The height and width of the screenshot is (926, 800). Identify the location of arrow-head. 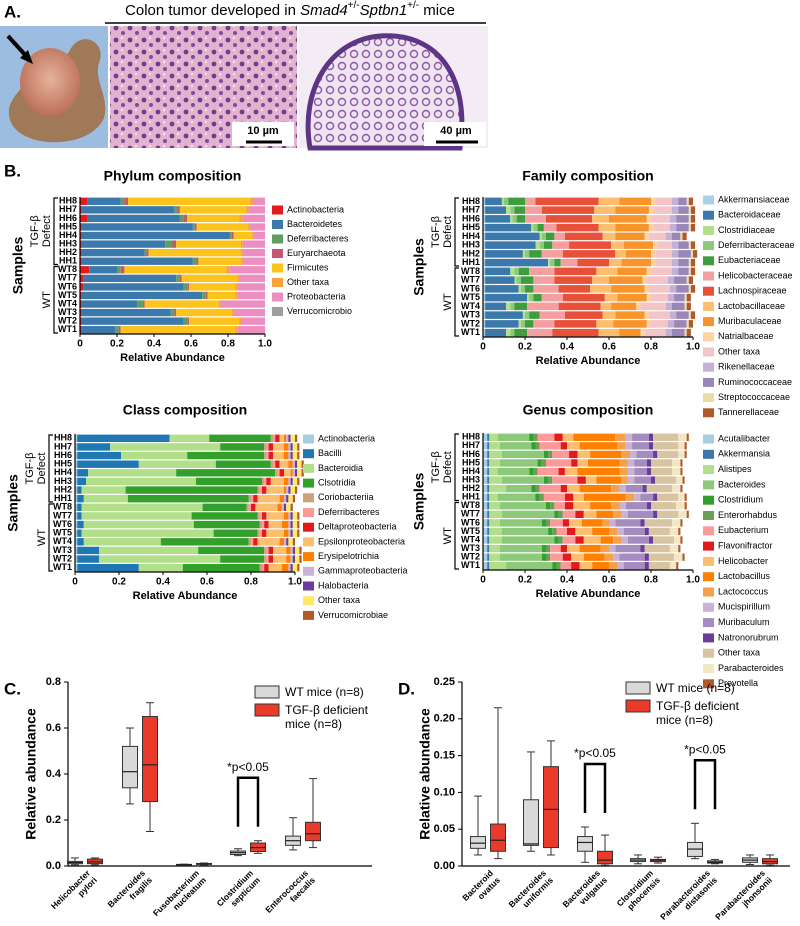
(26, 57).